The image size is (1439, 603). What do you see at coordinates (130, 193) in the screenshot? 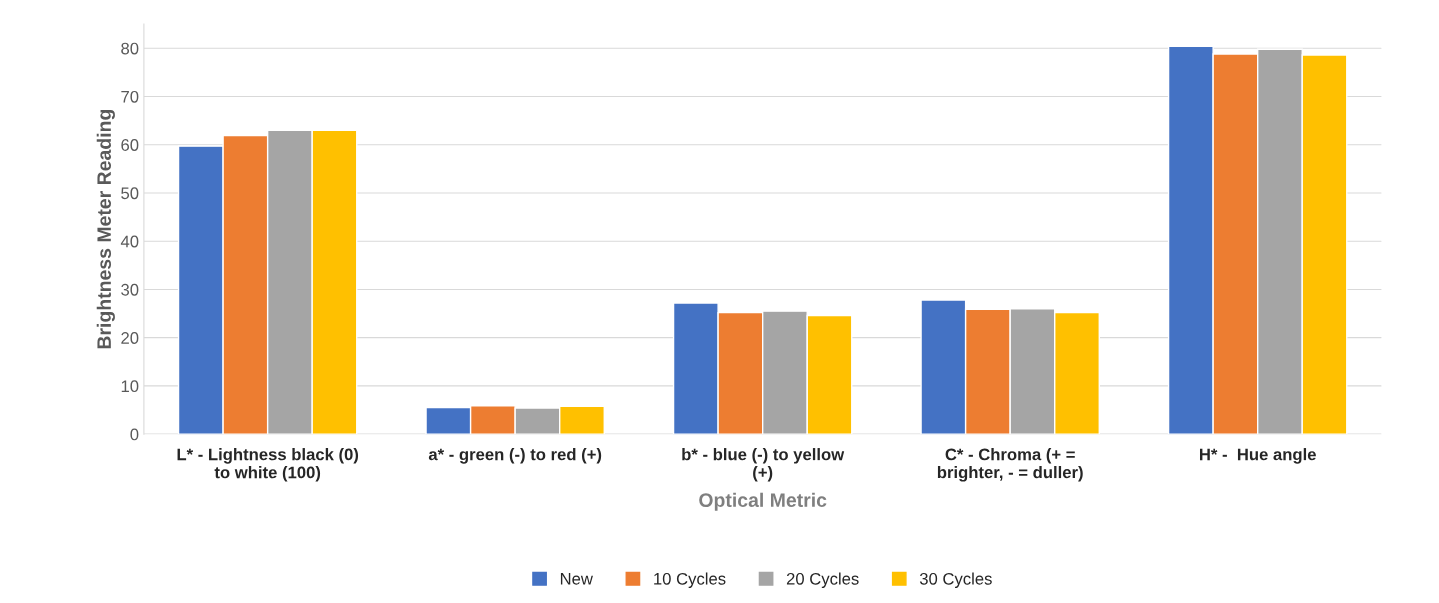
I see `y-tick-label: 50` at bounding box center [130, 193].